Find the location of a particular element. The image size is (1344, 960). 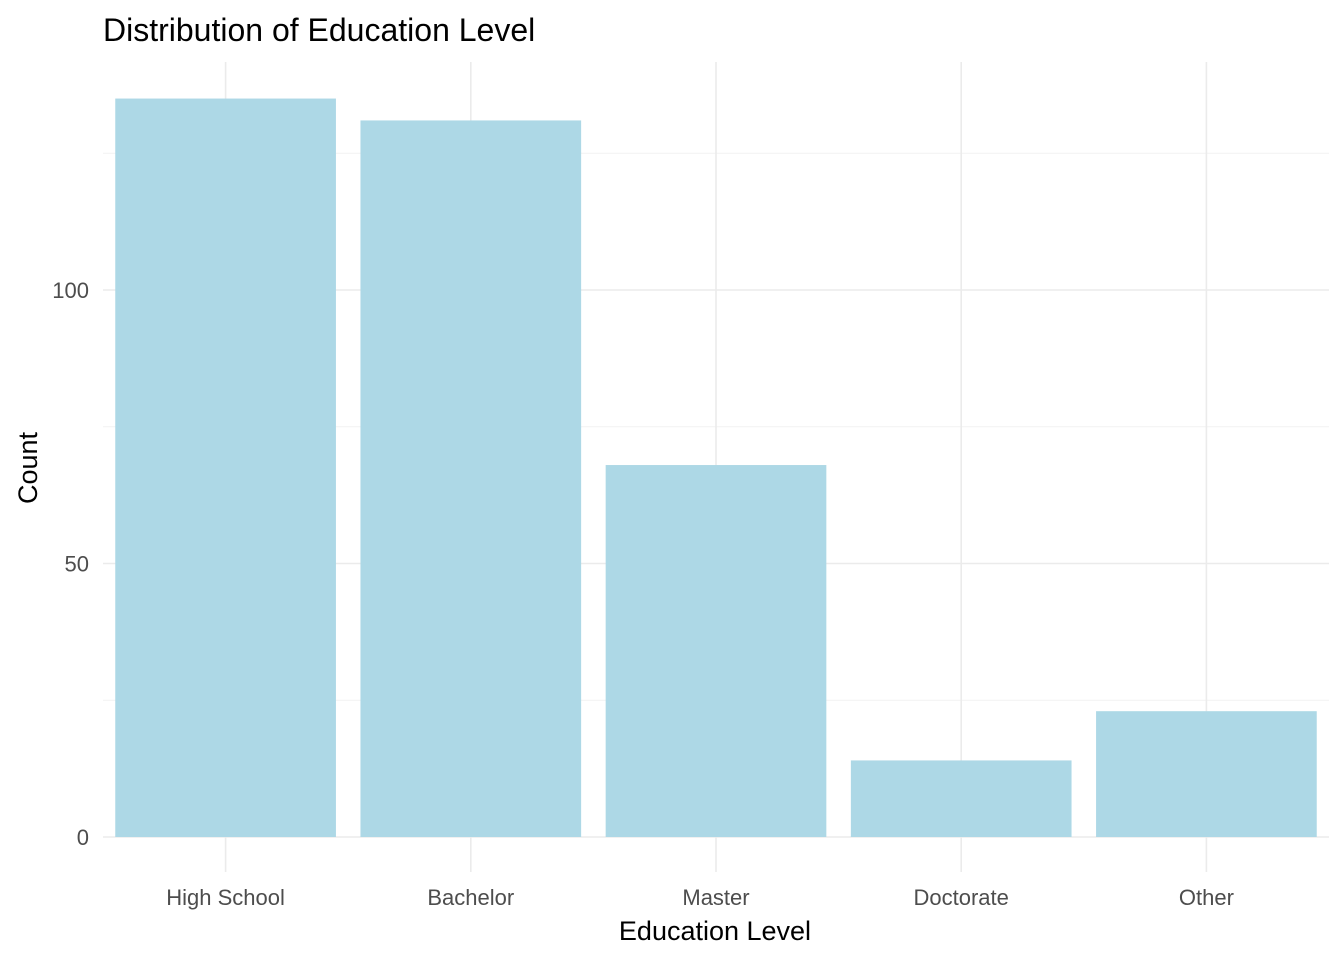

y-axis-title: Count is located at coordinates (28, 467).